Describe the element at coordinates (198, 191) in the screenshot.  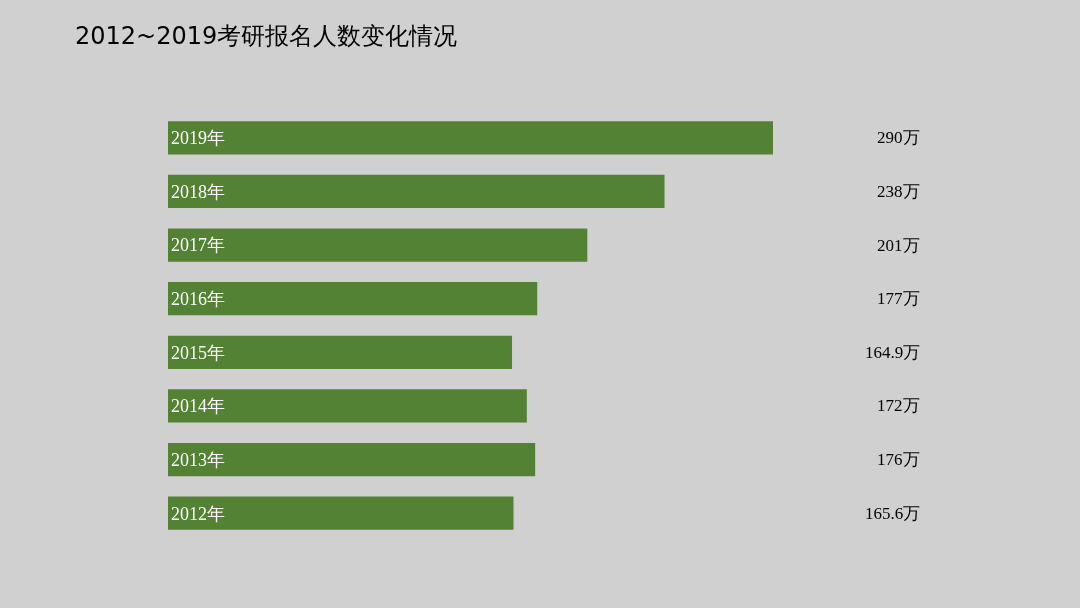
I see `y-tick-label: 2018年` at that location.